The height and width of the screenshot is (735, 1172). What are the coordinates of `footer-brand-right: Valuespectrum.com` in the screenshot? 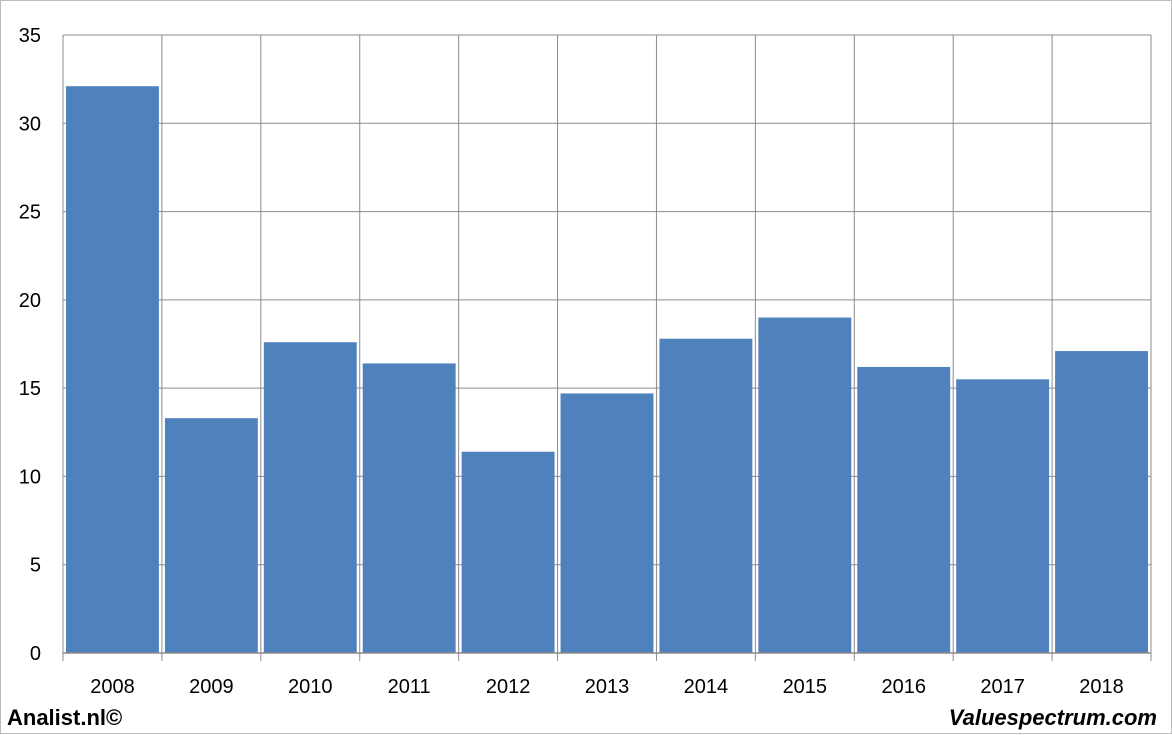 It's located at (1052, 717).